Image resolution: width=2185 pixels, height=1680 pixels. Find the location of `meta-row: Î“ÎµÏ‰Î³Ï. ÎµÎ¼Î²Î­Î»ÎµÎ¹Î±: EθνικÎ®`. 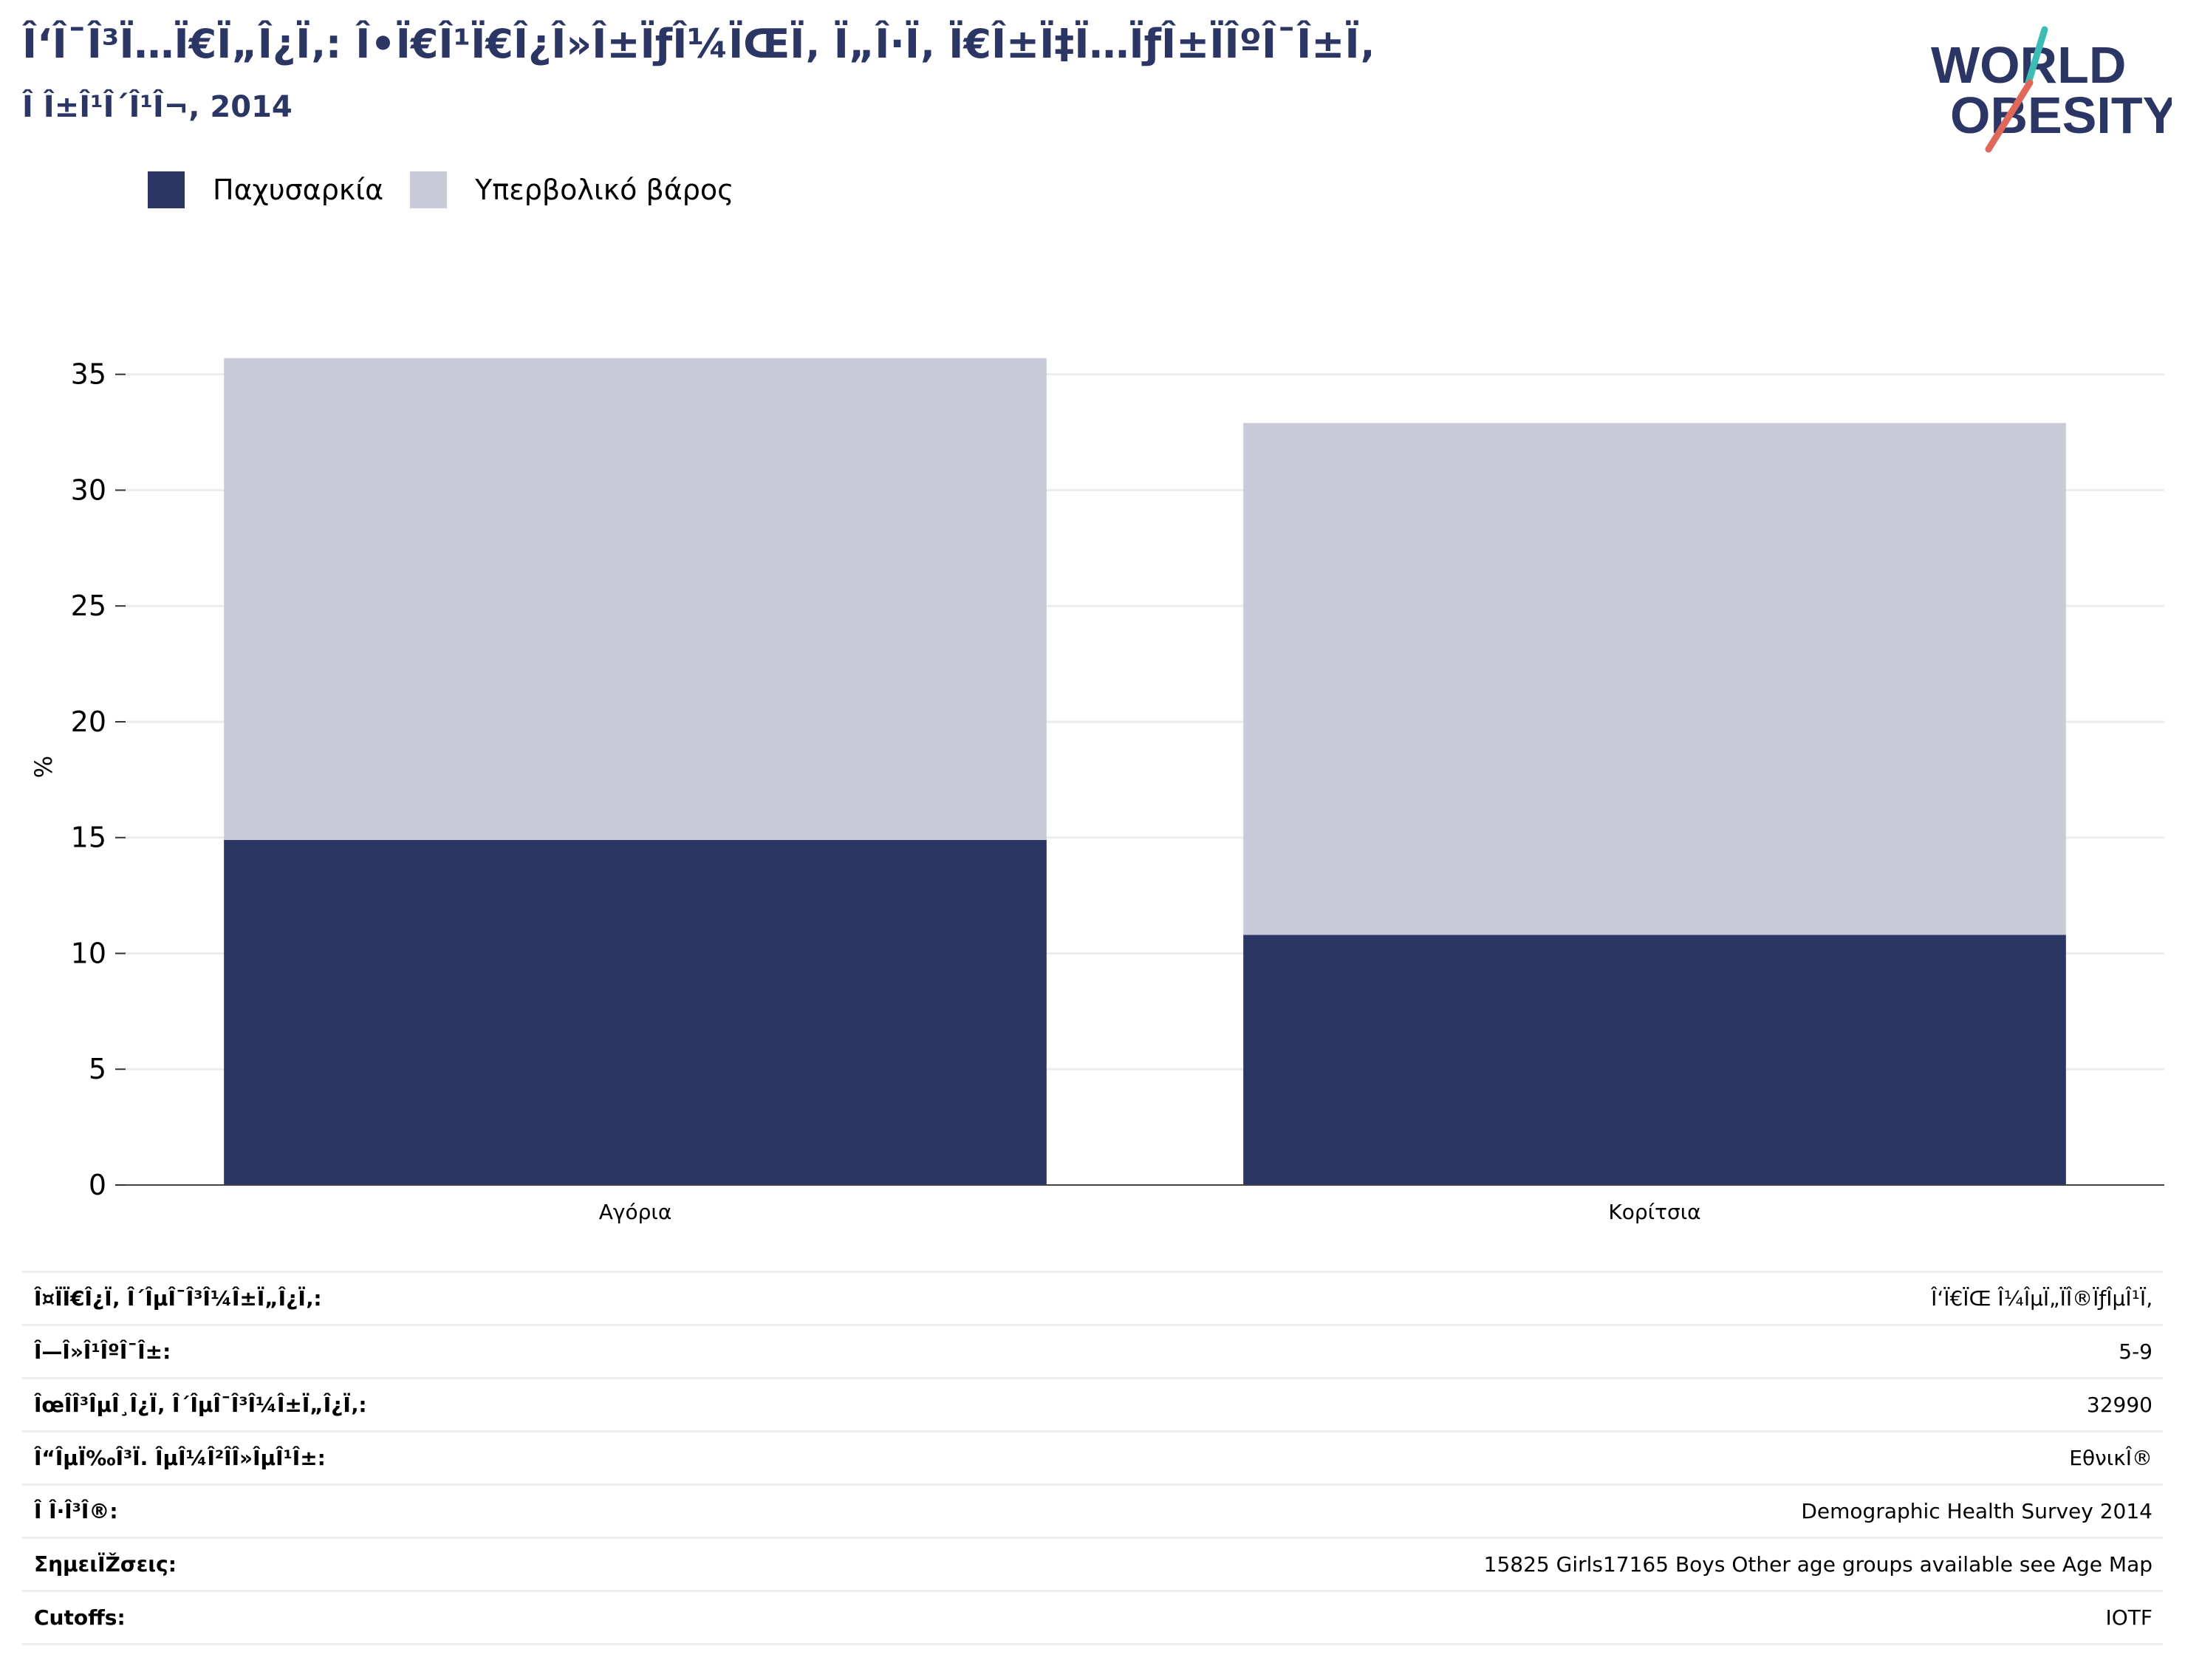

meta-row: Î“ÎµÏ‰Î³Ï. ÎµÎ¼Î²Î­Î»ÎµÎ¹Î±: EθνικÎ® is located at coordinates (1092, 1459).